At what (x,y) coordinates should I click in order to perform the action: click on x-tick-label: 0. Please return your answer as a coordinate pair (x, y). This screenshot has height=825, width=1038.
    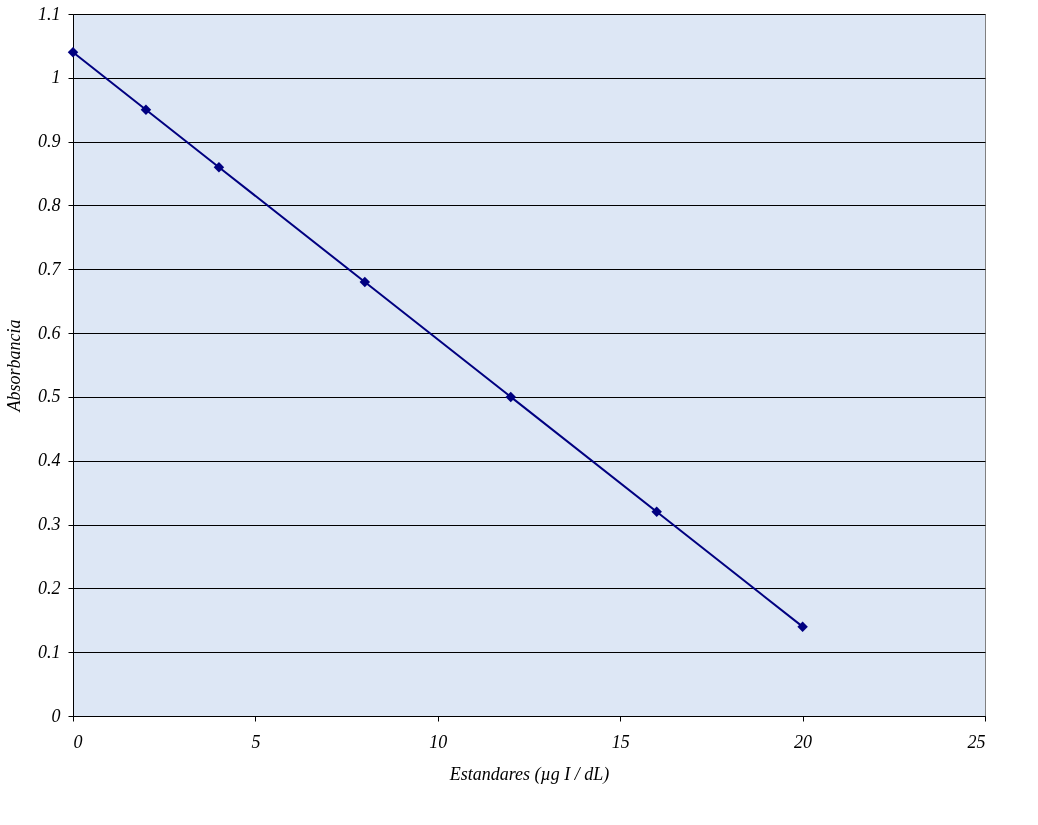
    Looking at the image, I should click on (78, 741).